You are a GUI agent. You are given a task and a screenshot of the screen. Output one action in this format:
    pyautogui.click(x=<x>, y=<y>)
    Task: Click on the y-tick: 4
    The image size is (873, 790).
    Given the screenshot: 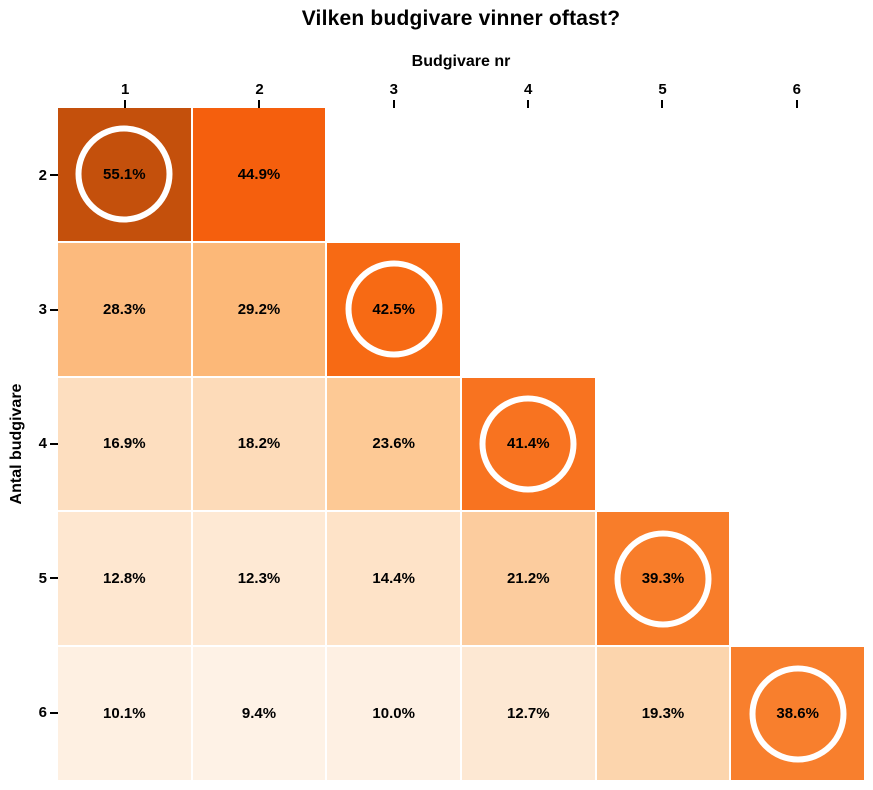 What is the action you would take?
    pyautogui.click(x=41, y=444)
    